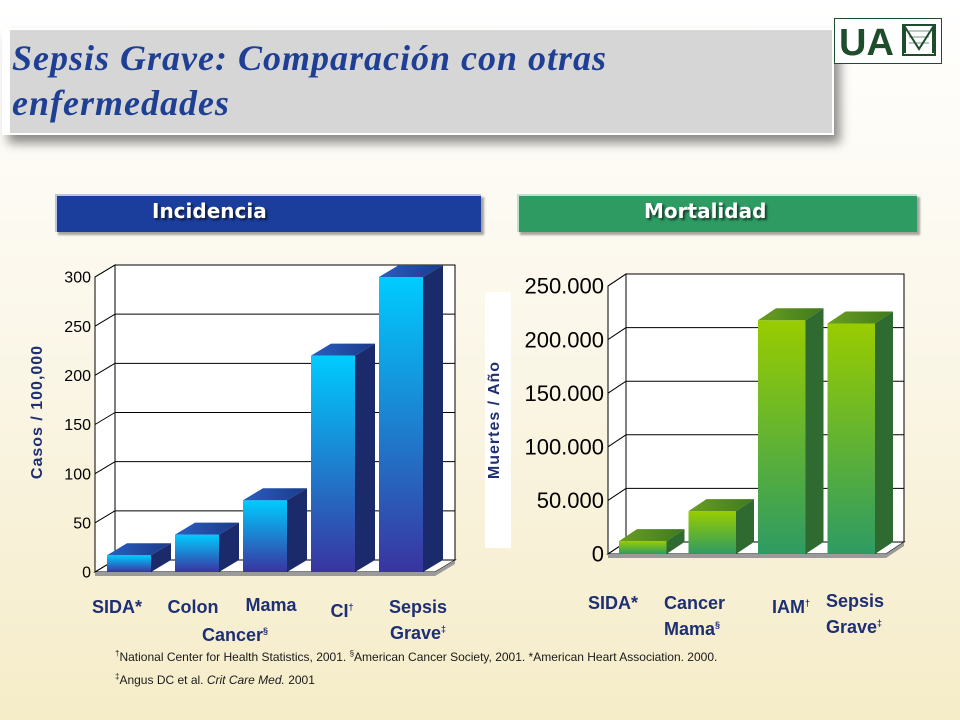  I want to click on y-tick-label: 150.000, so click(564, 393).